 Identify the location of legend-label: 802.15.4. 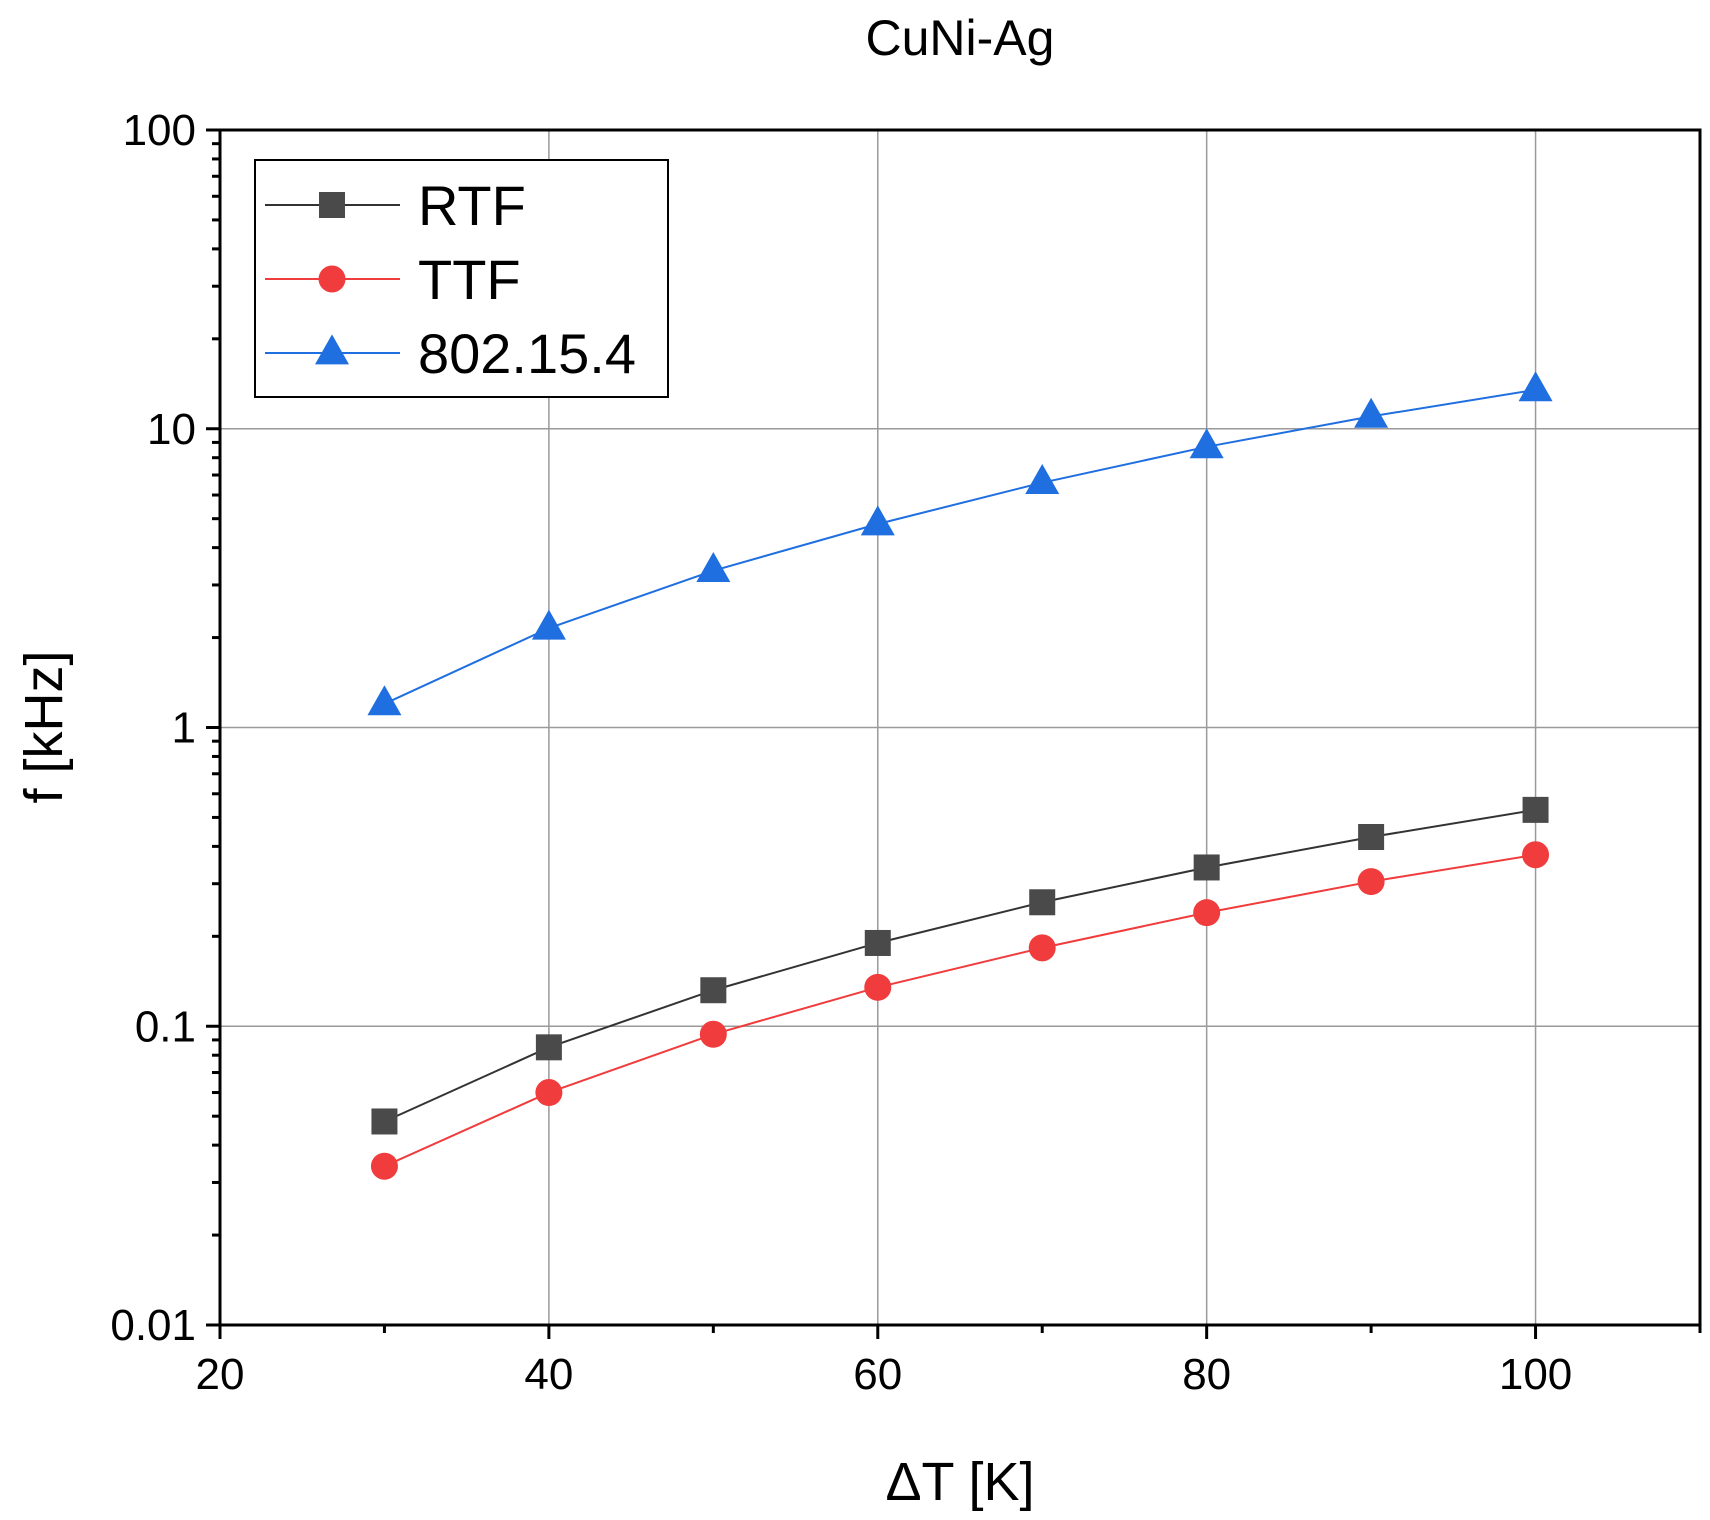
(527, 353).